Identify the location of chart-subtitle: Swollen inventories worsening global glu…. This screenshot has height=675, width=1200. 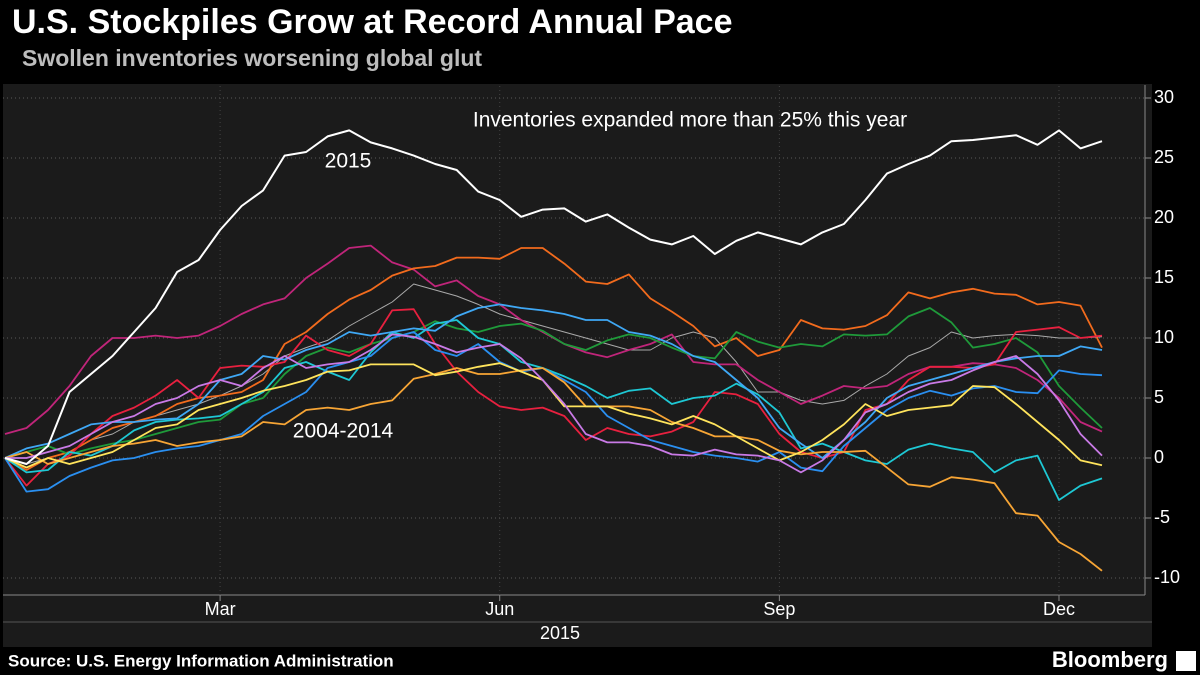
(252, 58).